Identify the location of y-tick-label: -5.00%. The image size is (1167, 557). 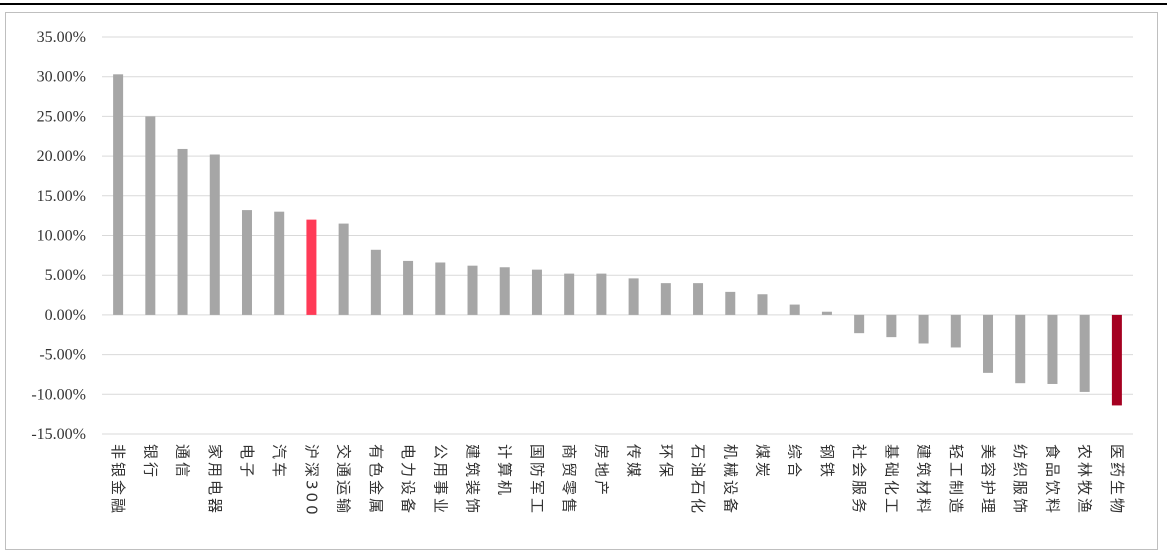
(62, 355).